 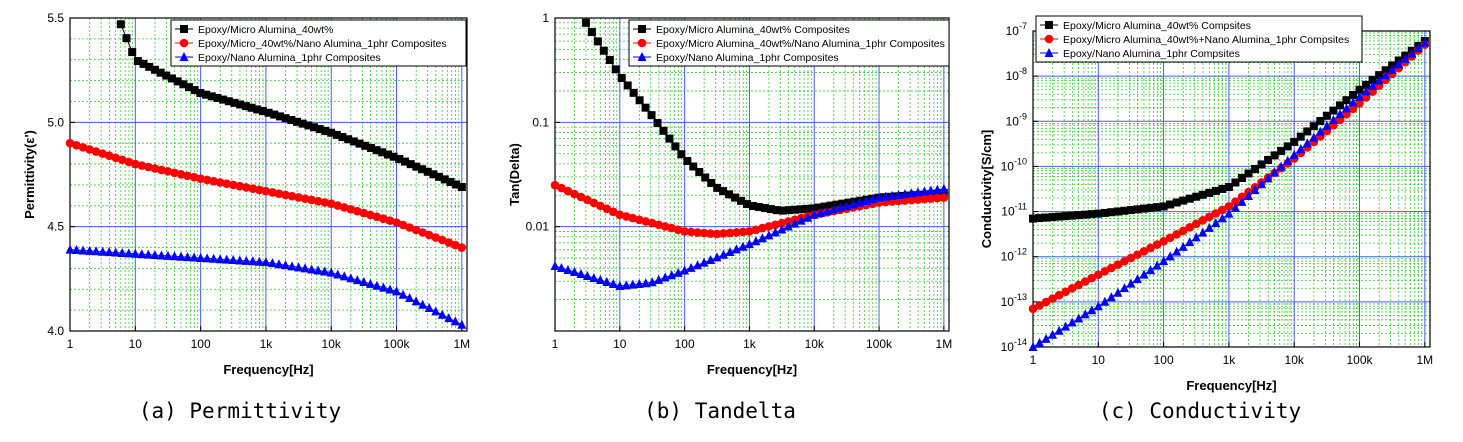 What do you see at coordinates (545, 18) in the screenshot?
I see `y-tick-label: 1` at bounding box center [545, 18].